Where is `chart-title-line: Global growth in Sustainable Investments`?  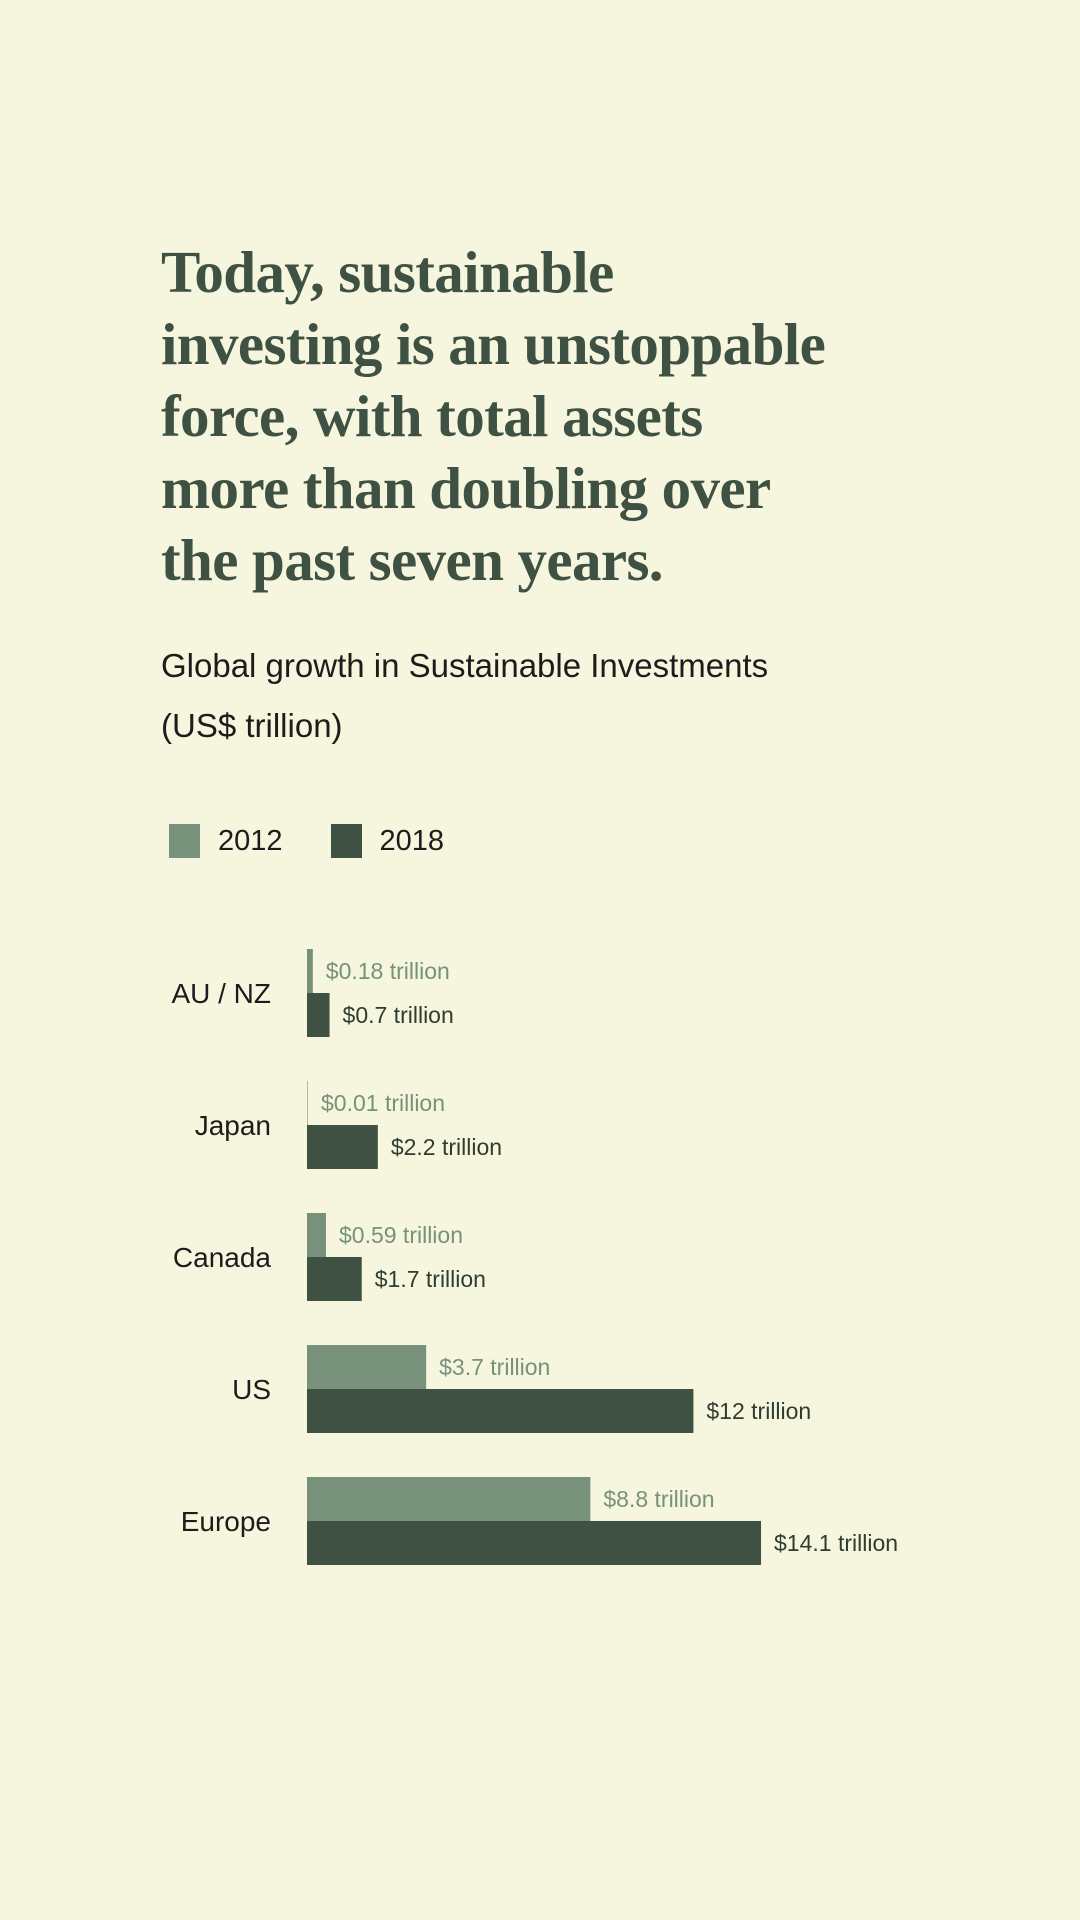 chart-title-line: Global growth in Sustainable Investments is located at coordinates (465, 665).